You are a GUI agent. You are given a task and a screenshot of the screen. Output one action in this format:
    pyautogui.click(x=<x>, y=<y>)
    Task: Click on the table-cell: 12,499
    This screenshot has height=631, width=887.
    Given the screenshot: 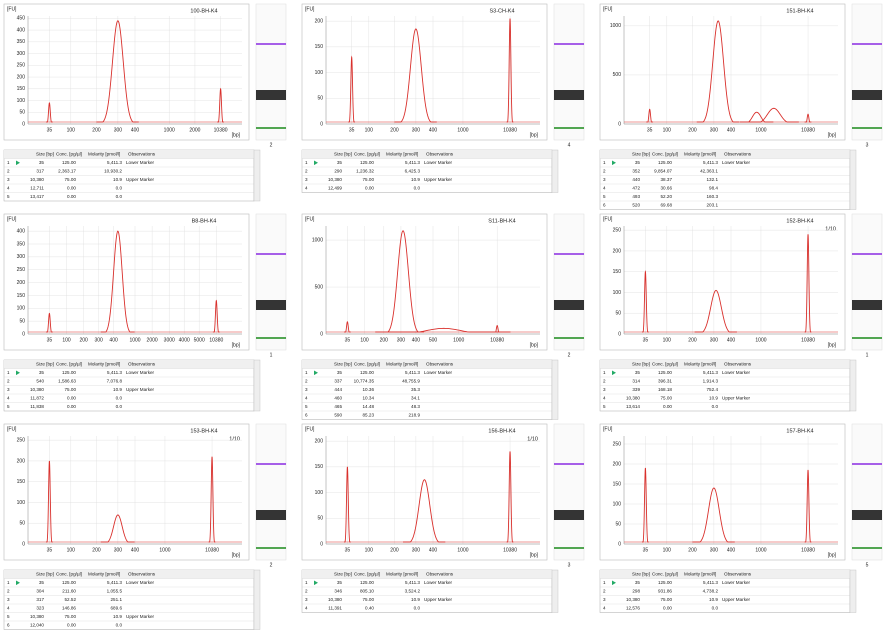 What is the action you would take?
    pyautogui.click(x=335, y=187)
    